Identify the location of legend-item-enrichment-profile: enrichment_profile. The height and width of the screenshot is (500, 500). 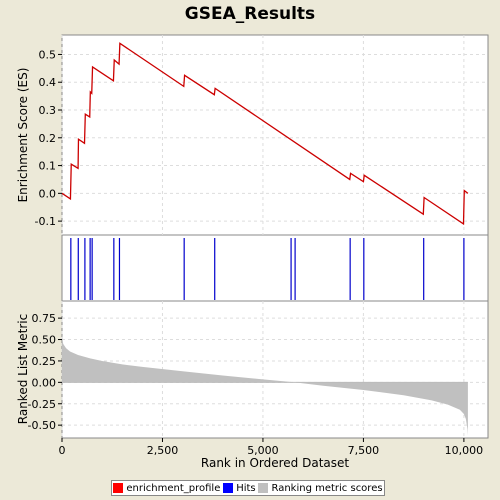
(166, 488).